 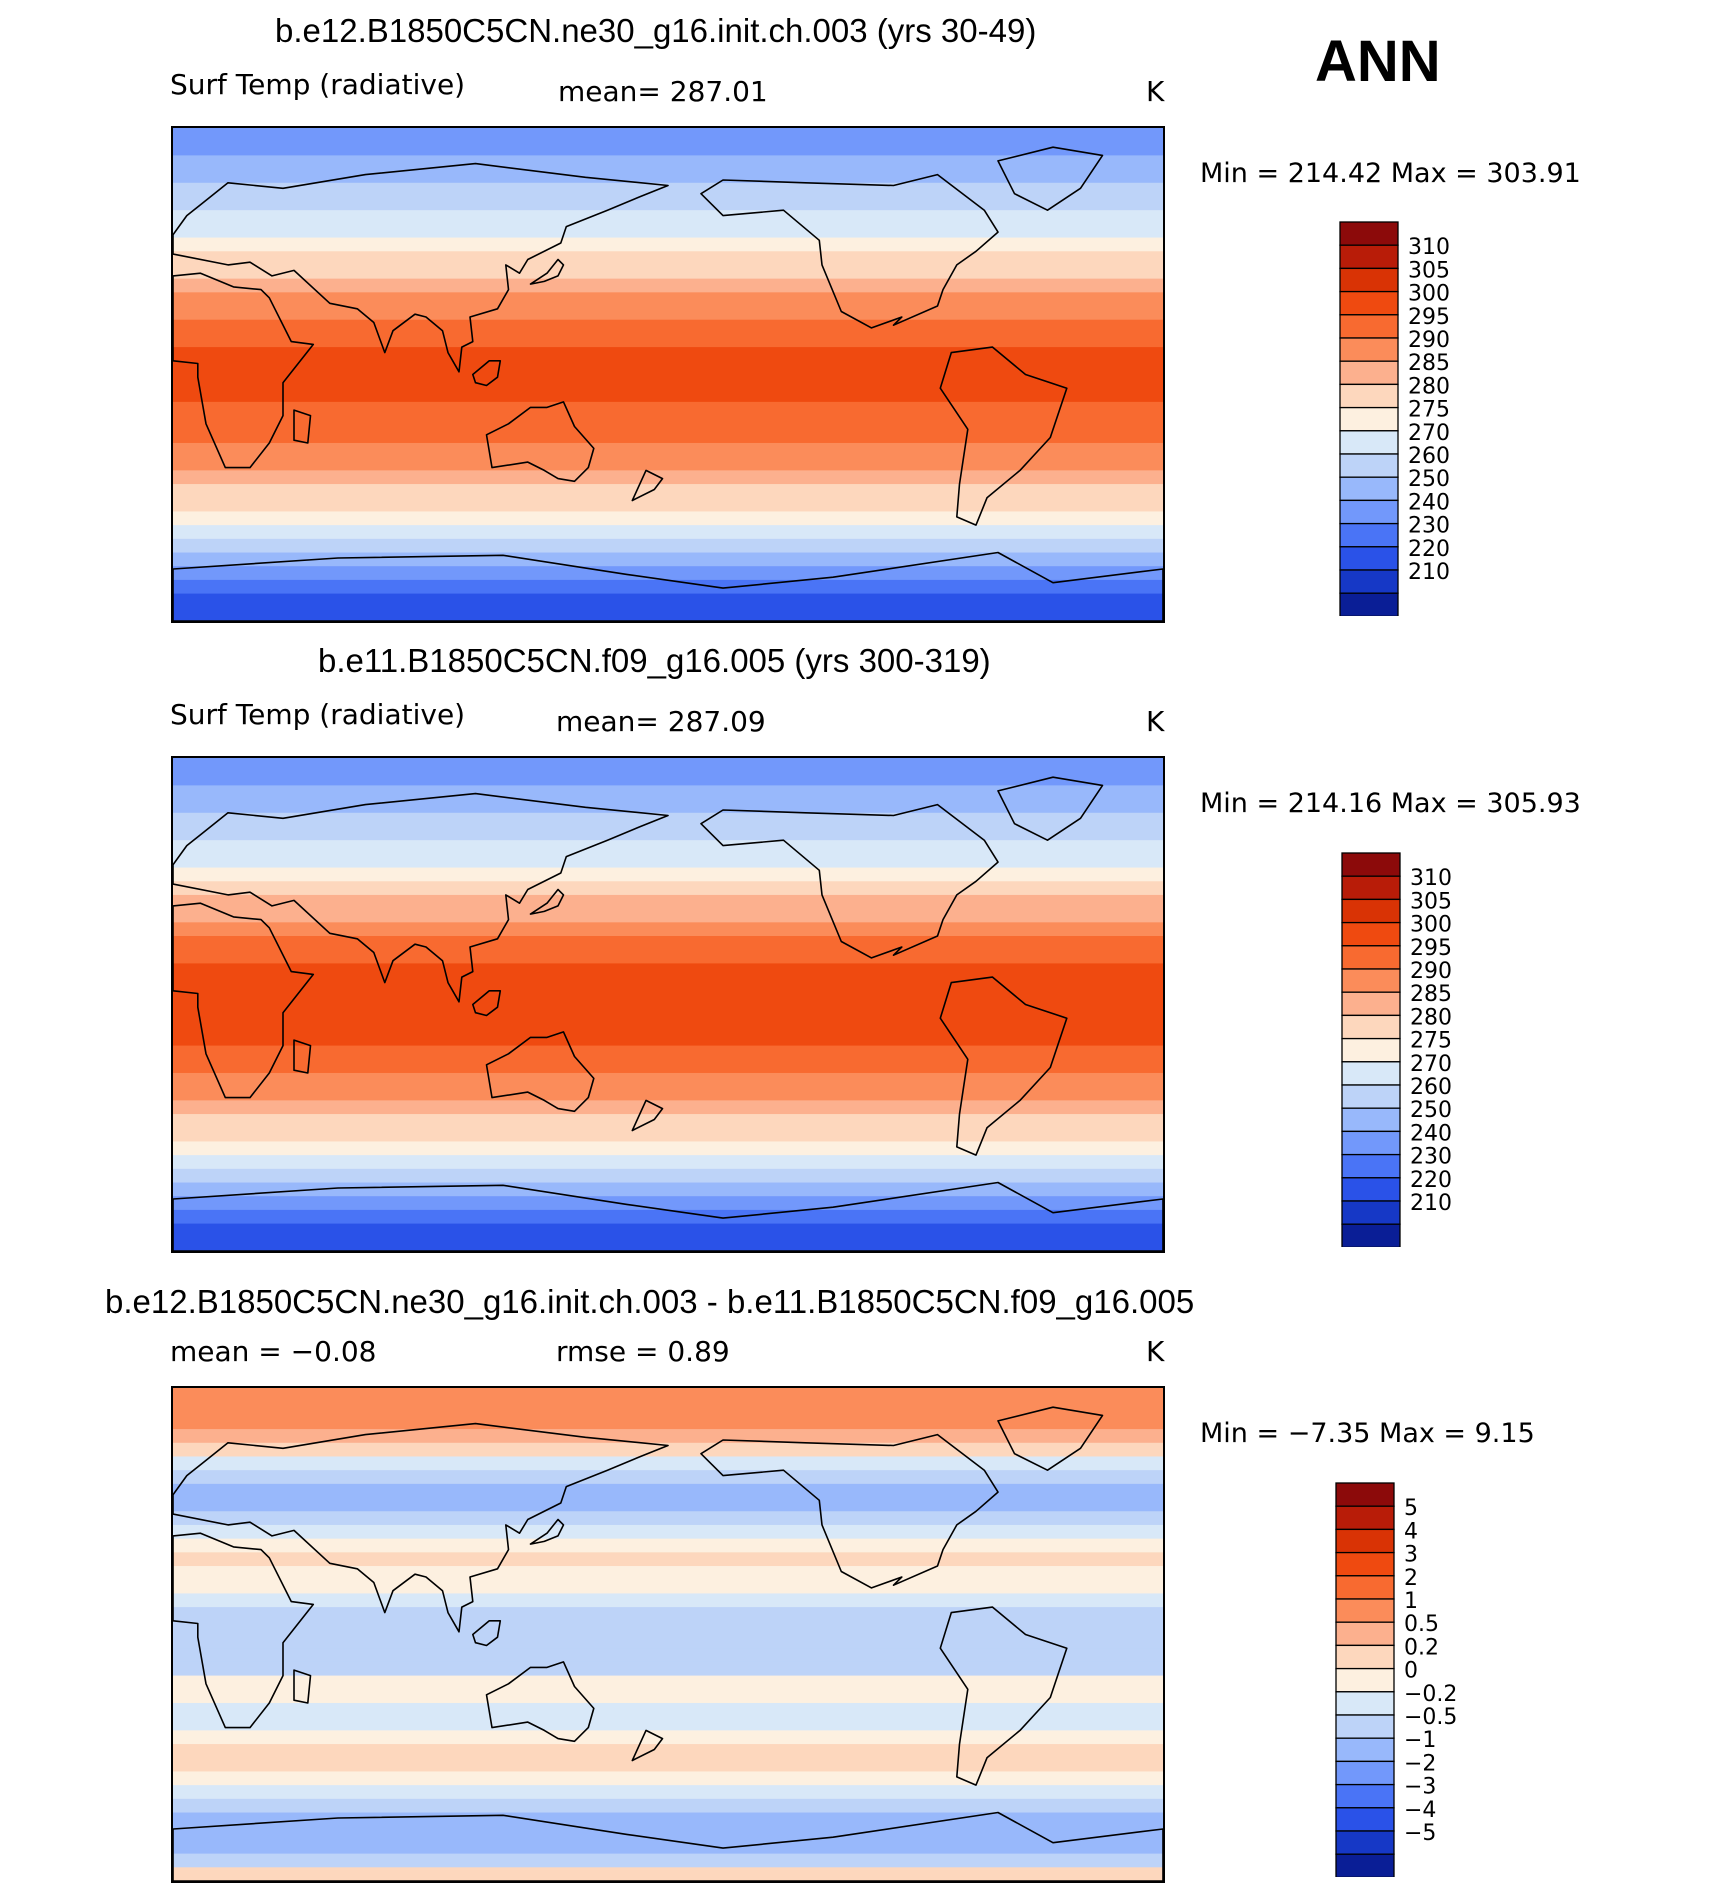 What do you see at coordinates (1411, 1531) in the screenshot?
I see `colorbar-tick-label: 4` at bounding box center [1411, 1531].